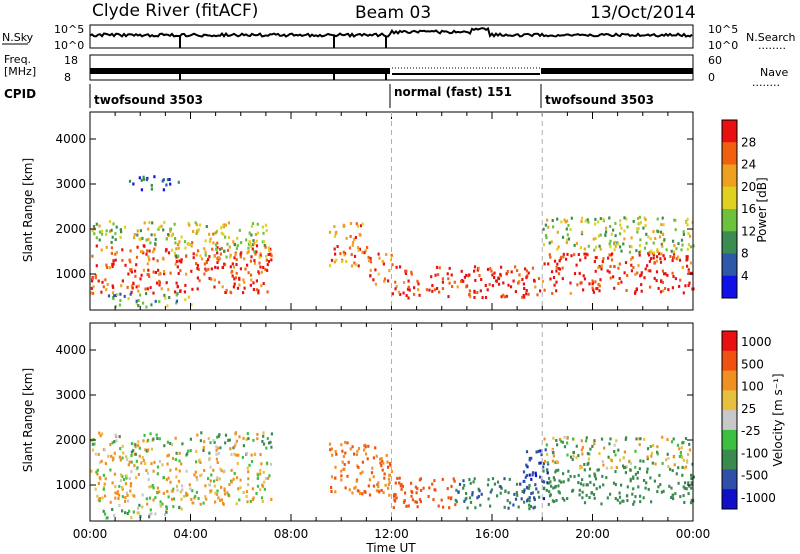  What do you see at coordinates (28, 210) in the screenshot?
I see `power-ylabel: Slant Range [km]` at bounding box center [28, 210].